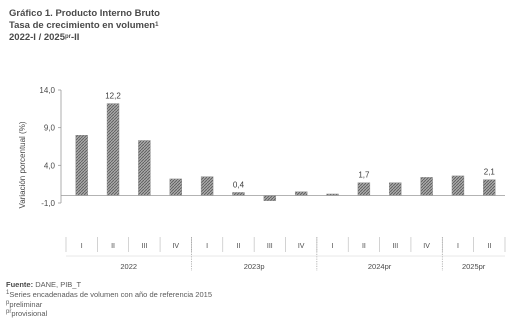 The image size is (511, 328). I want to click on x-group-label: 2022, so click(128, 266).